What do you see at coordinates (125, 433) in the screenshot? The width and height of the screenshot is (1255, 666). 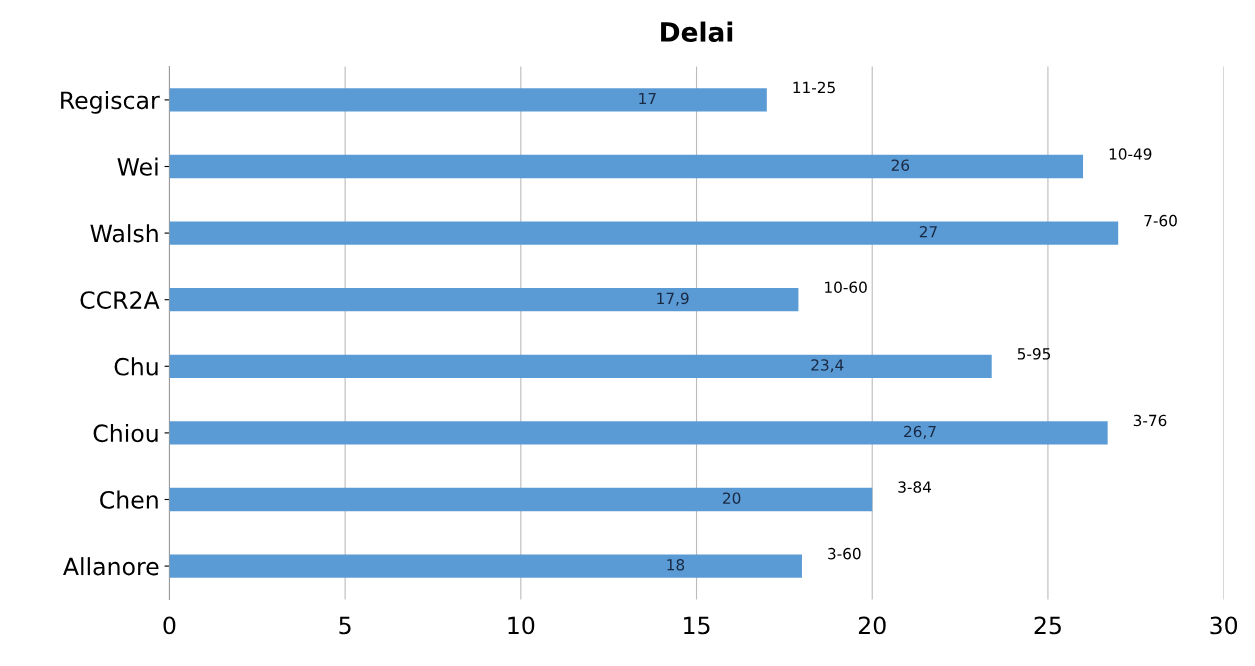 I see `y-tick-label: Chiou` at bounding box center [125, 433].